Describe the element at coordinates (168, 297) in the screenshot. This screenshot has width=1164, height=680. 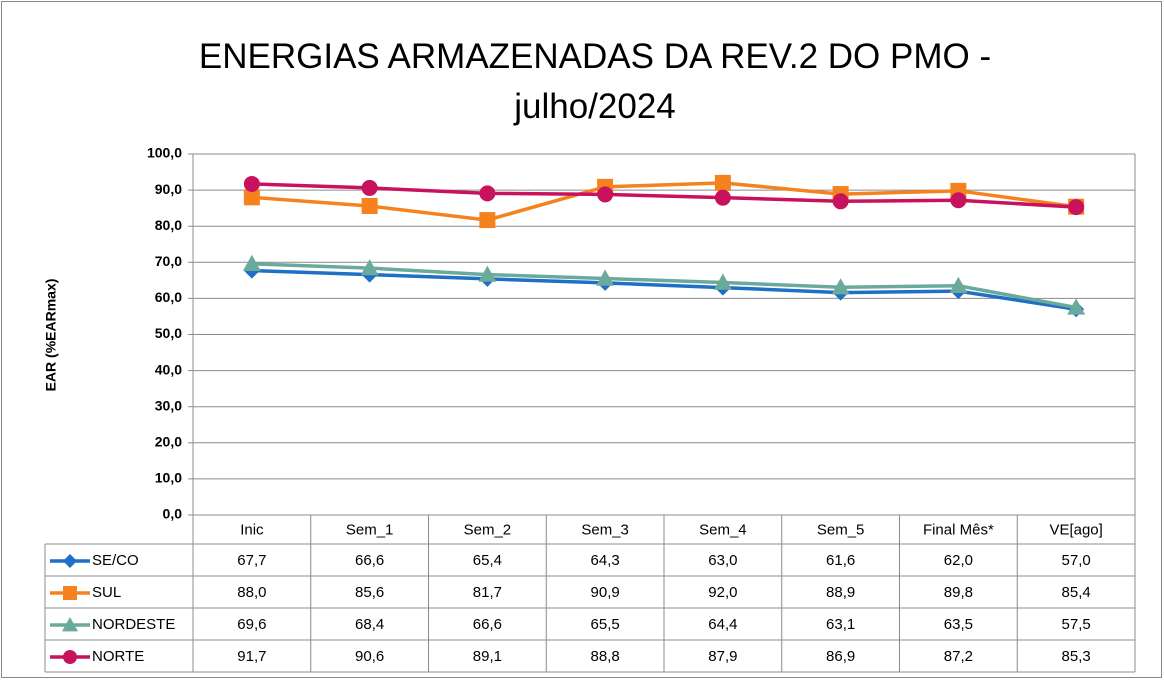
I see `y-tick-label: 60,0` at that location.